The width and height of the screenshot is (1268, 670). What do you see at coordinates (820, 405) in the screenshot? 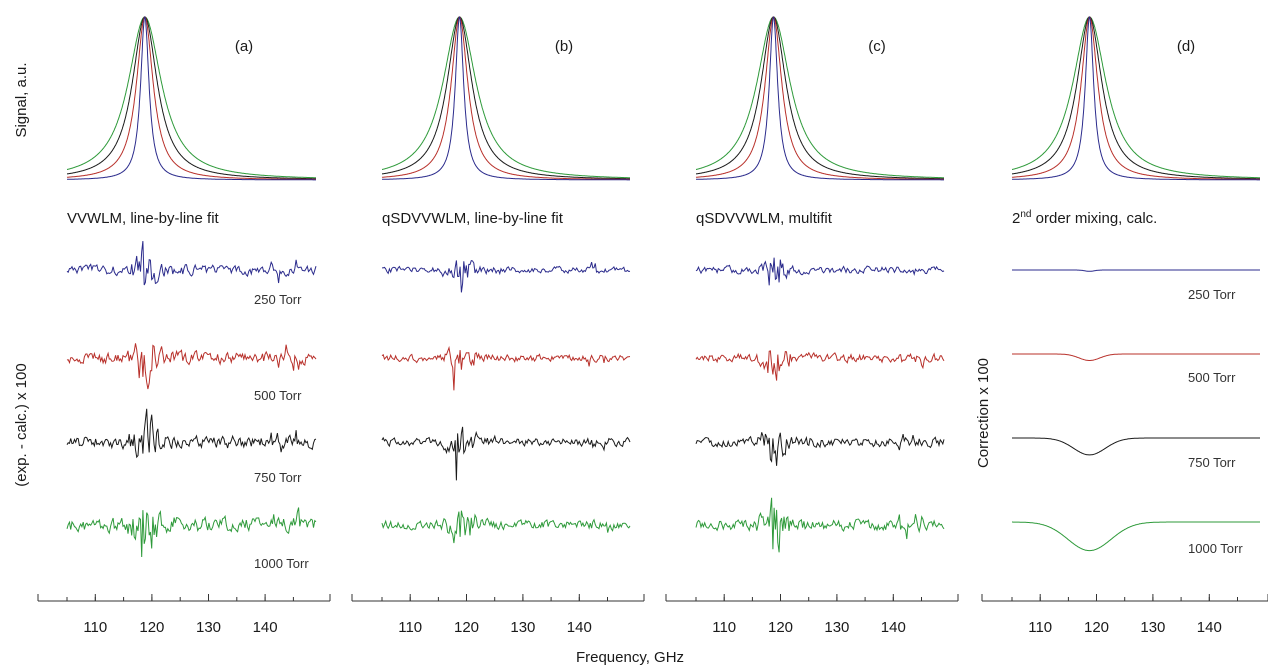
I see `panel-c-residual-curves` at bounding box center [820, 405].